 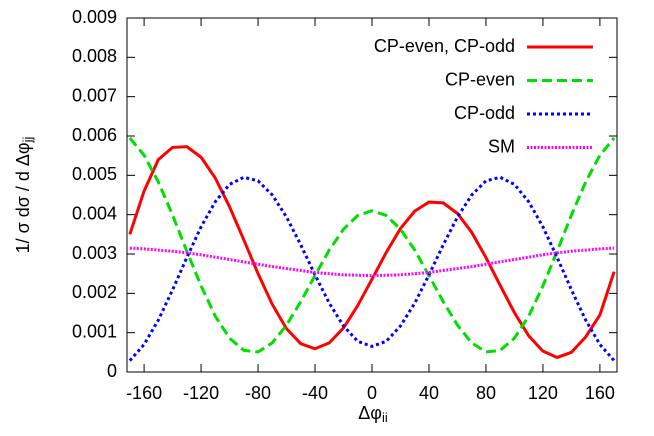 I want to click on x-tick-label: 0, so click(x=372, y=393).